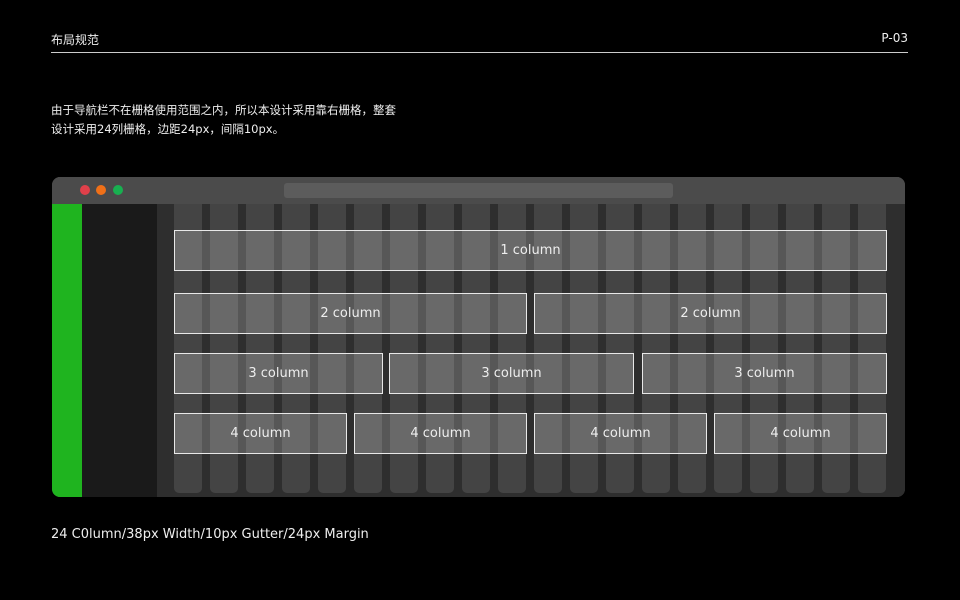 This screenshot has width=960, height=600. Describe the element at coordinates (530, 250) in the screenshot. I see `column-box-1: 1 column` at that location.